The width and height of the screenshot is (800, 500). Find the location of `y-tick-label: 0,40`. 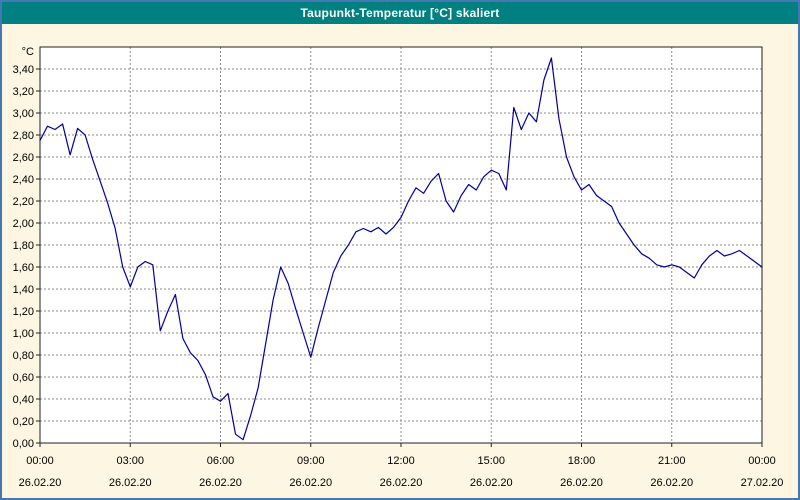

y-tick-label: 0,40 is located at coordinates (23, 400).